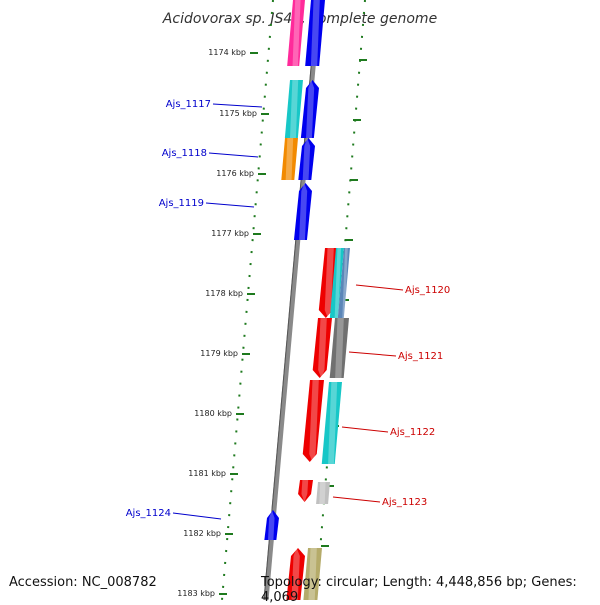 This screenshot has width=600, height=605. Describe the element at coordinates (427, 290) in the screenshot. I see `gene-label: Ajs_1120` at that location.